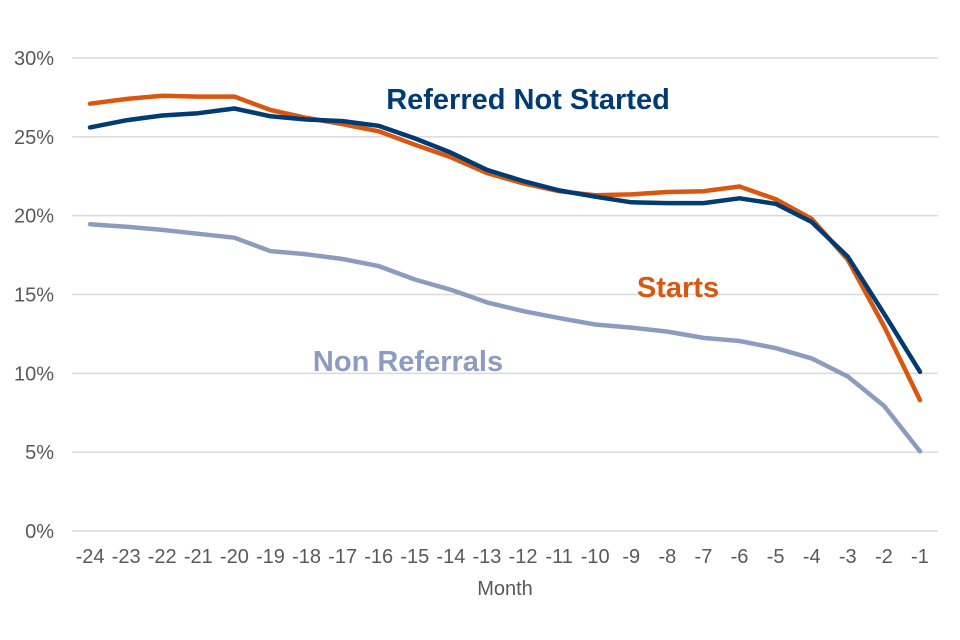  I want to click on x-tick-label: -18, so click(306, 557).